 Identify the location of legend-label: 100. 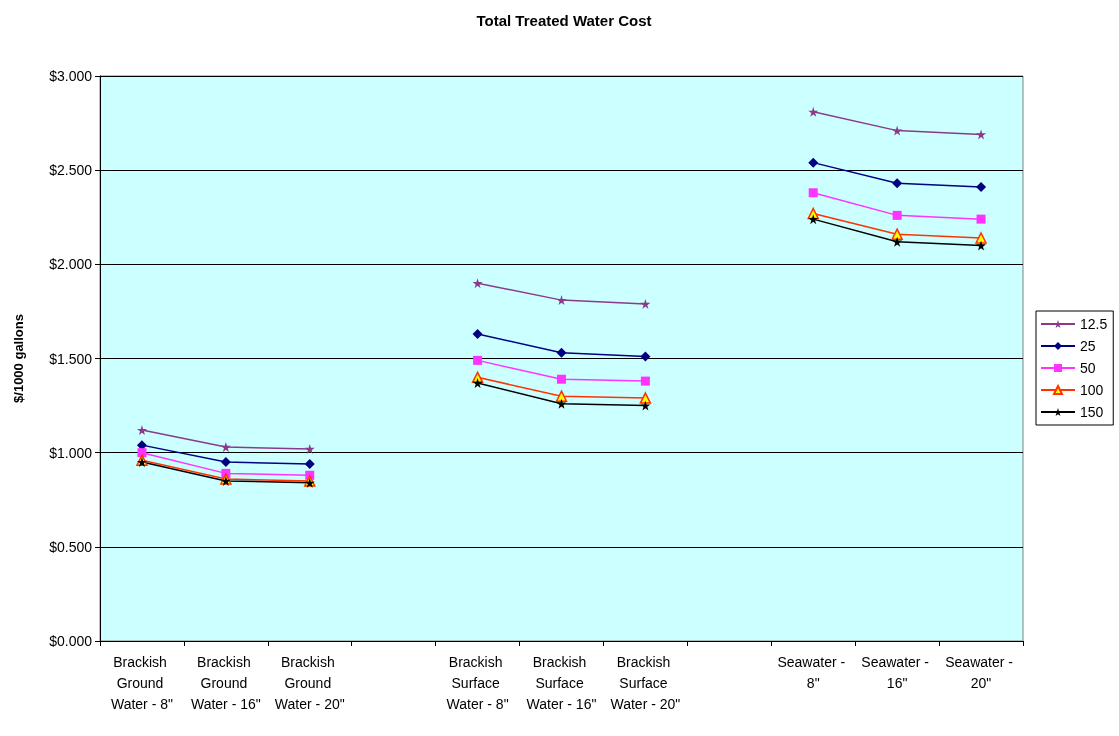
(1092, 390).